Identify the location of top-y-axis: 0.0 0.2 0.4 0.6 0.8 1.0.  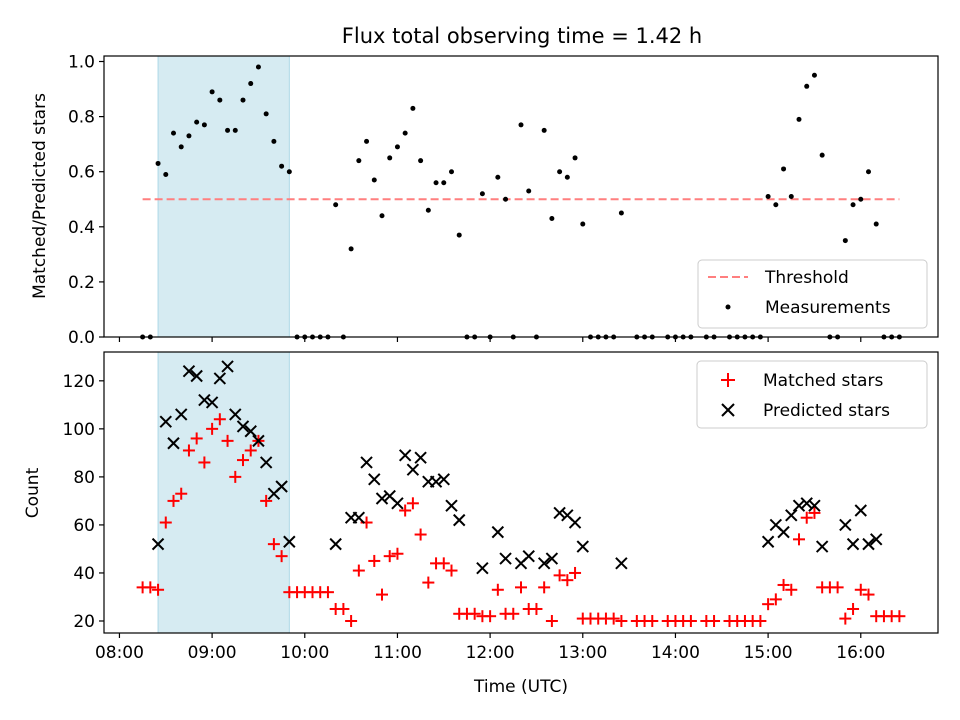
(86, 200).